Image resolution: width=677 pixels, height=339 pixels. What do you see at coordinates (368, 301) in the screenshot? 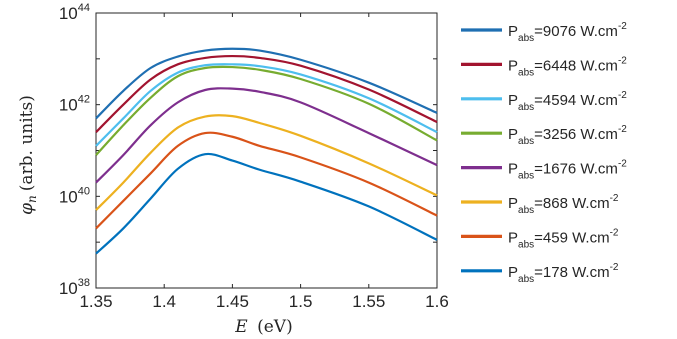
I see `x-tick-label: 1.55` at bounding box center [368, 301].